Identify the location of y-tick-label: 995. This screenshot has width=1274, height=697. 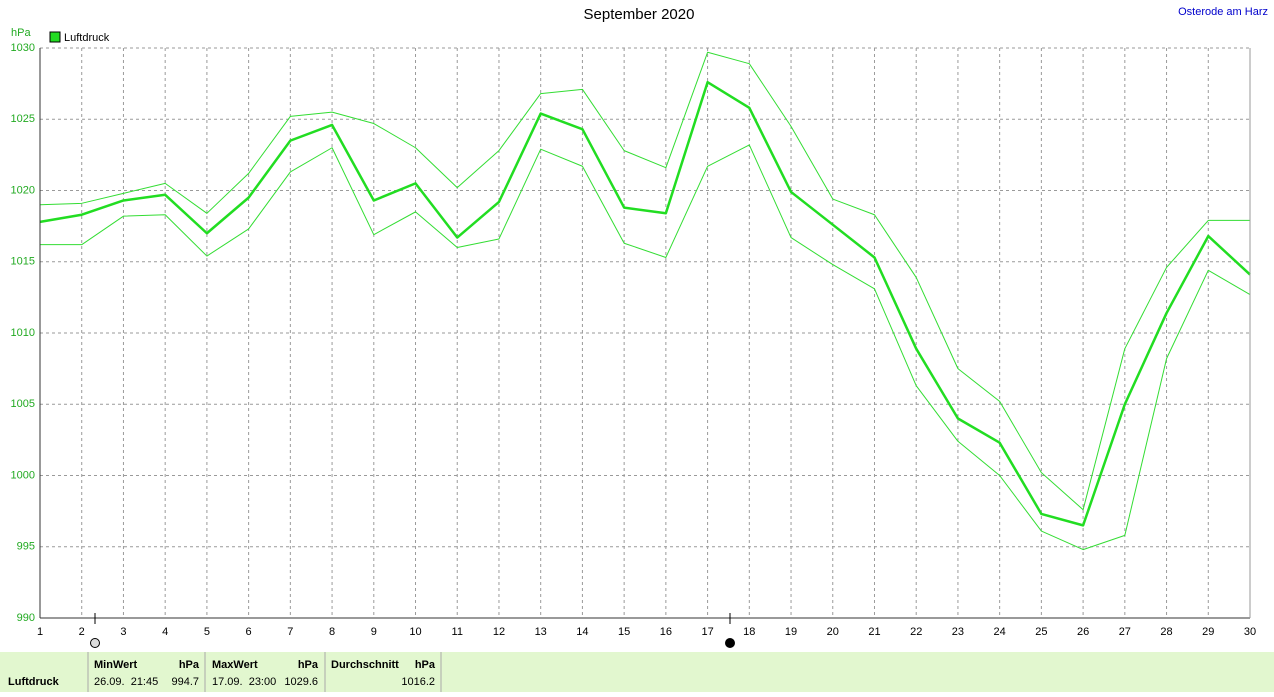
(26, 547).